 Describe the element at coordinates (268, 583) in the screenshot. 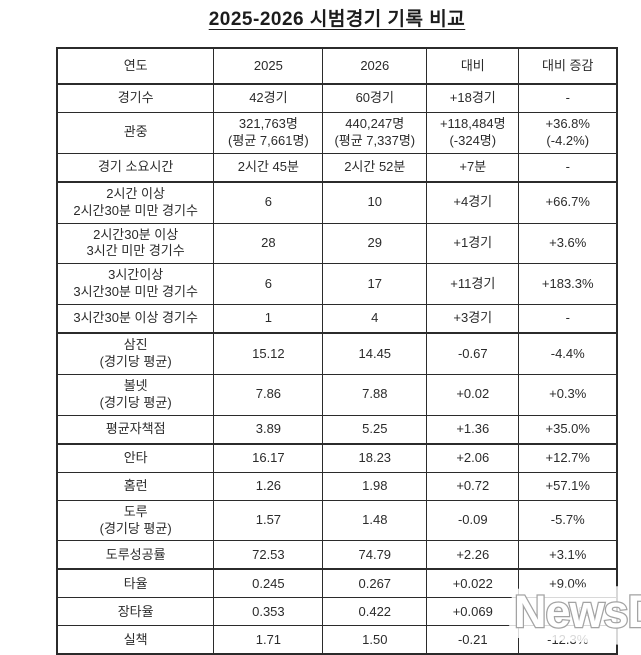

I see `cell-text: 0.245` at that location.